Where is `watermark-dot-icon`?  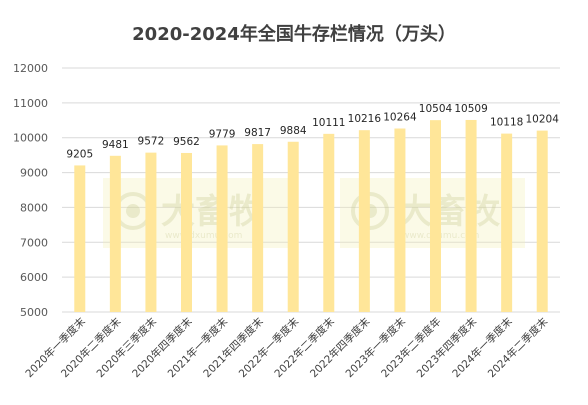
watermark-dot-icon is located at coordinates (133, 211).